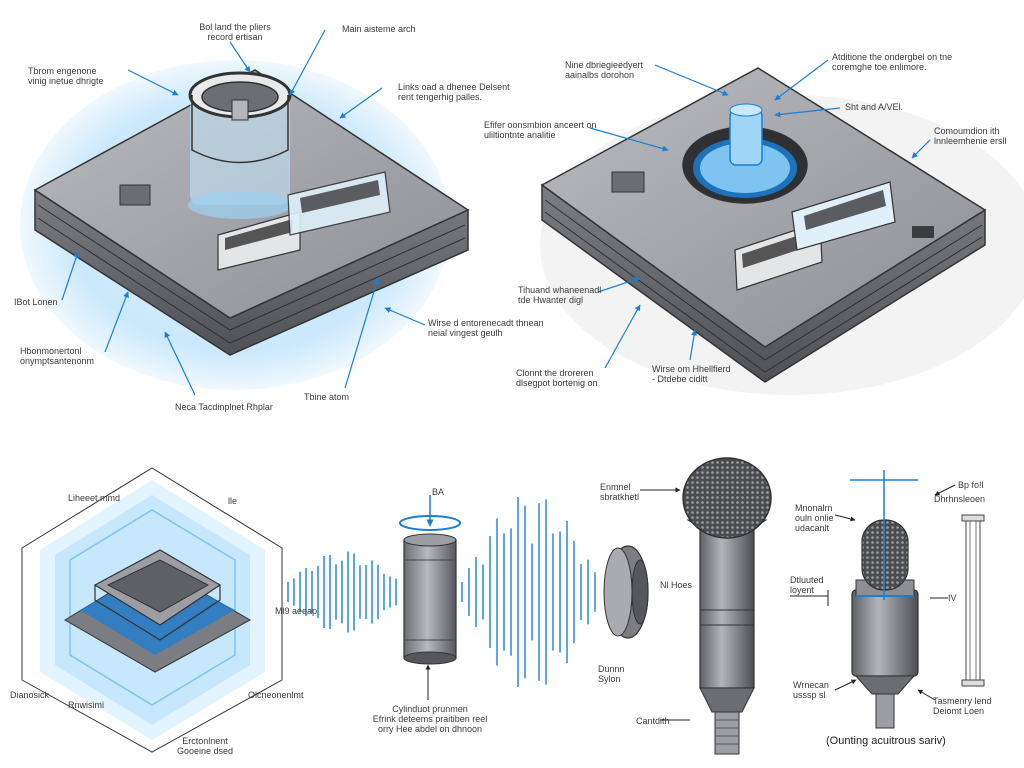  What do you see at coordinates (379, 29) in the screenshot?
I see `label-tl-main: Main aisteme arch` at bounding box center [379, 29].